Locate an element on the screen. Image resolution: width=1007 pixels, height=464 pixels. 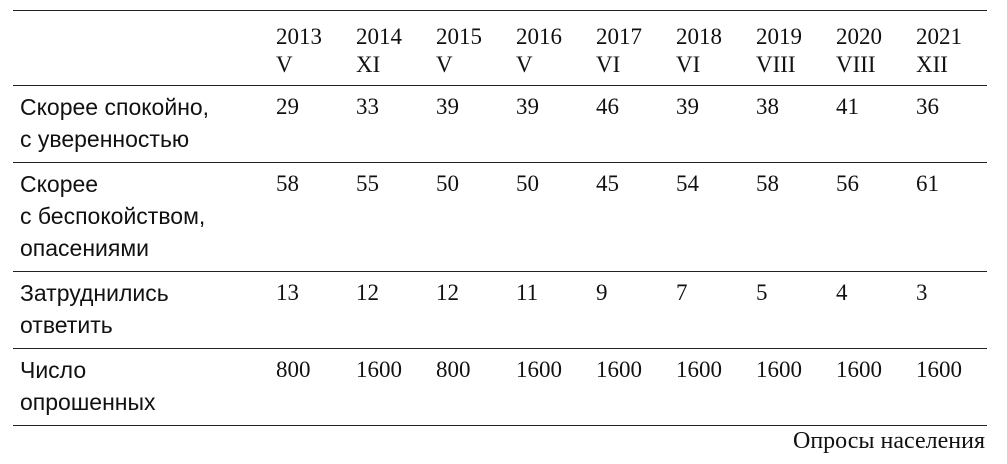
column-year: 2013 is located at coordinates (299, 36).